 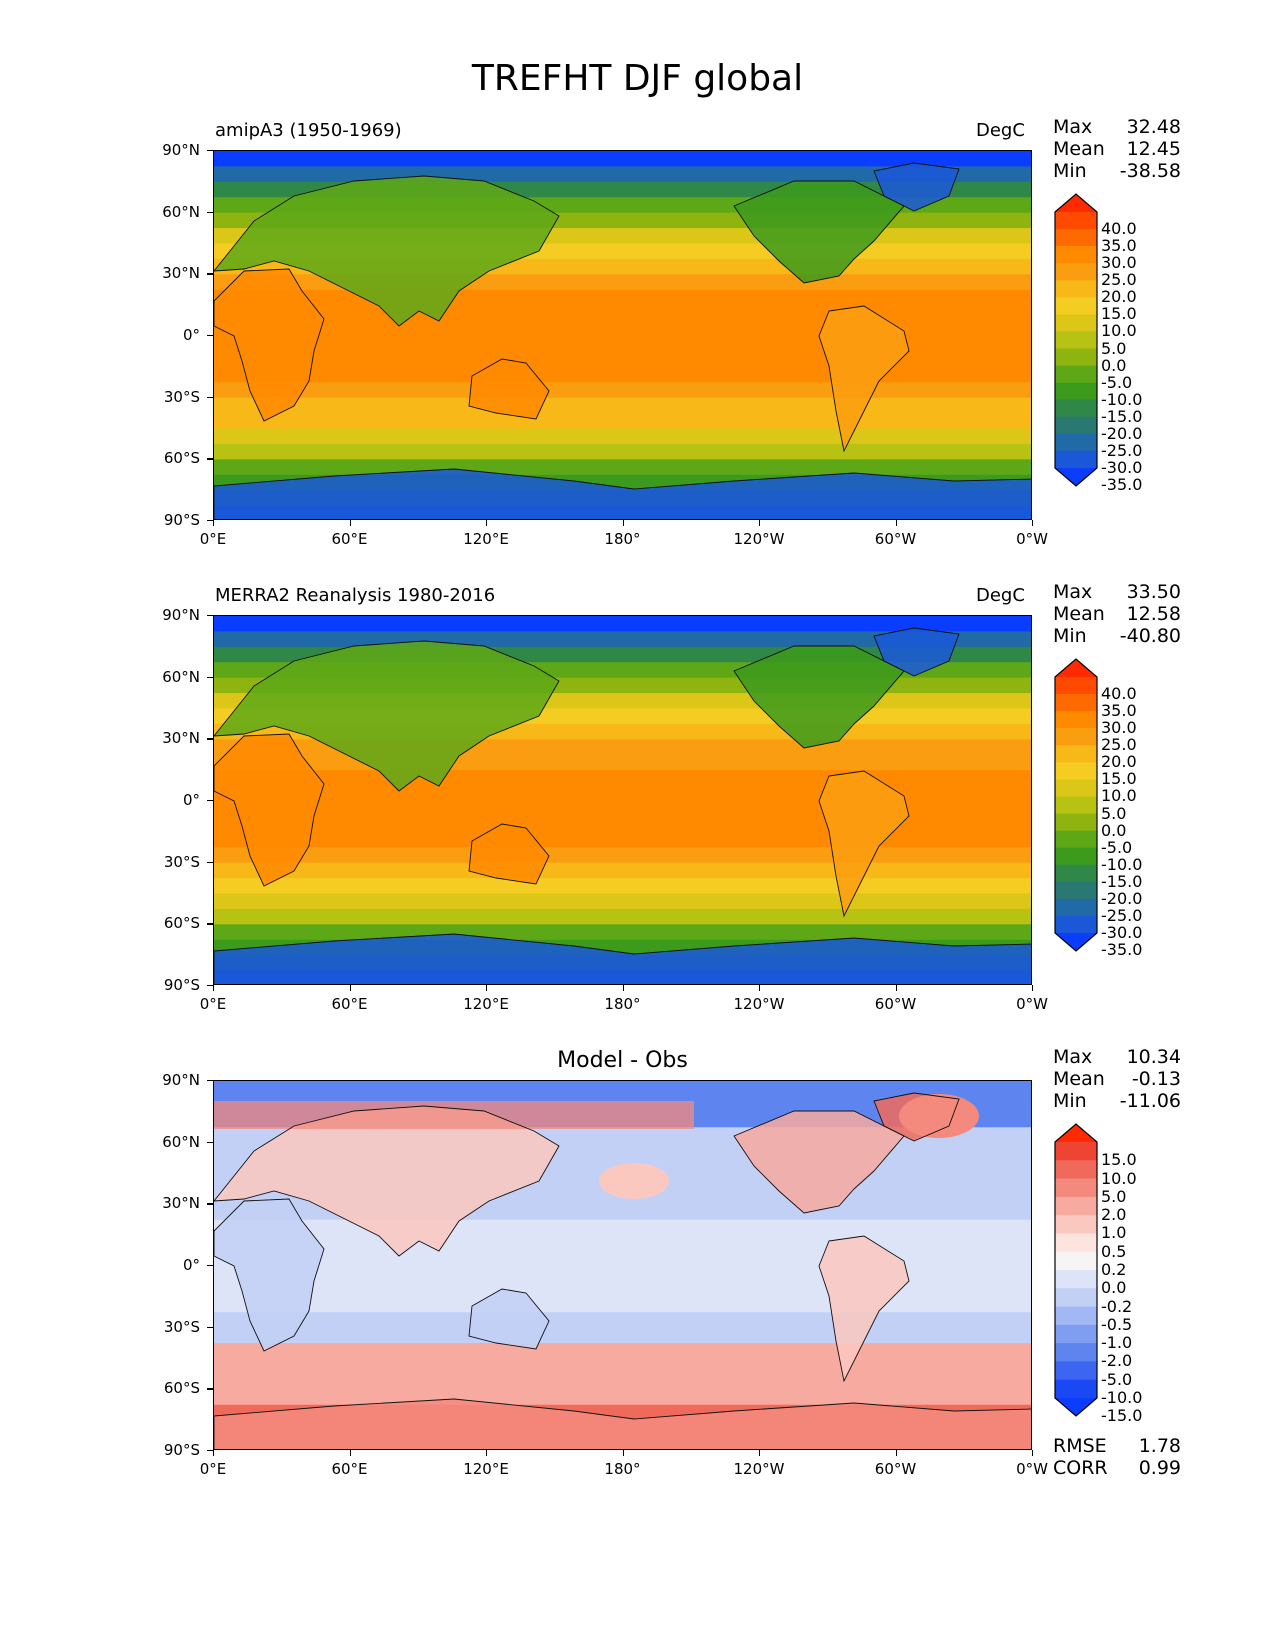 I want to click on colorbar-label: -5.0, so click(x=1117, y=847).